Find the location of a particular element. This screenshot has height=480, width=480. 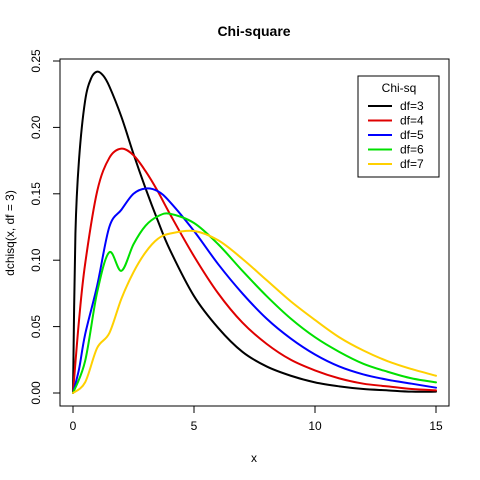

legend-box is located at coordinates (398, 126).